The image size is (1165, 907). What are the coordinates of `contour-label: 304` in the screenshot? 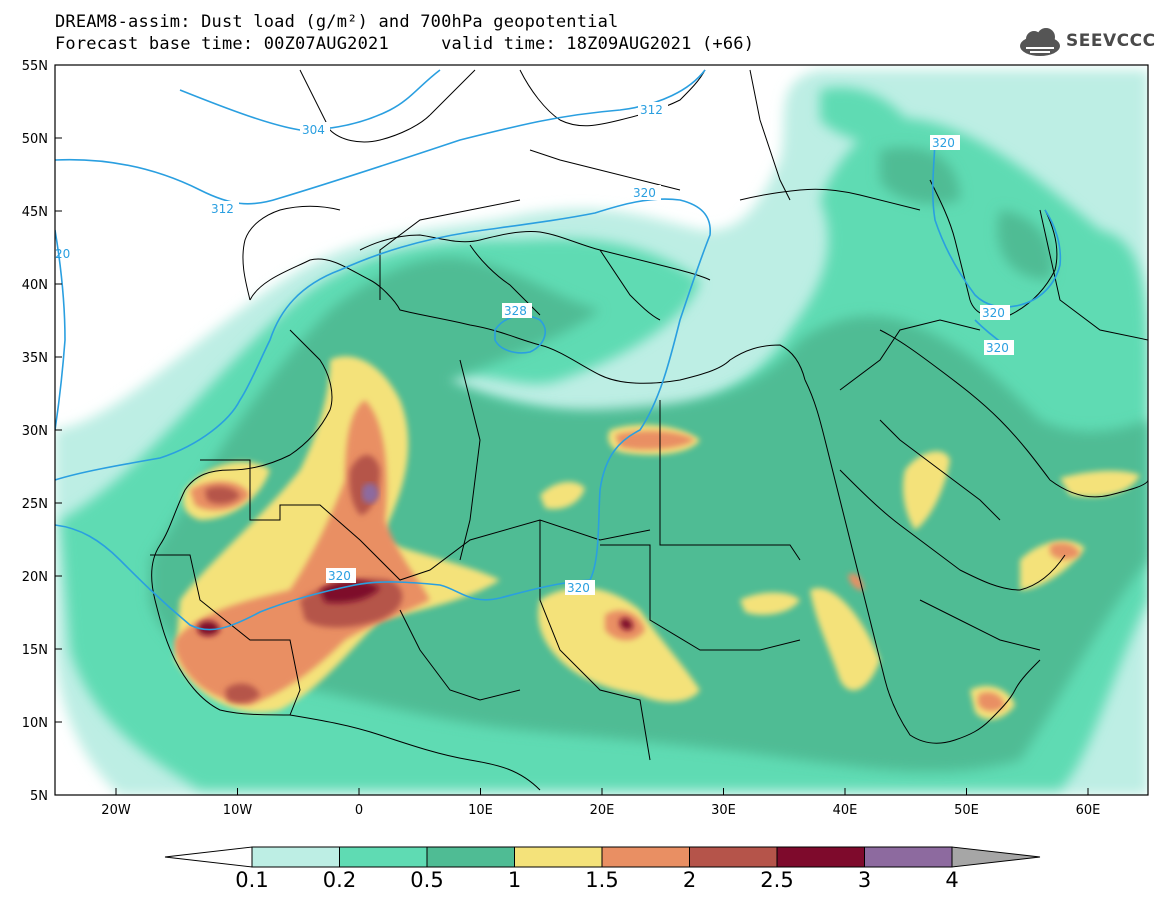 It's located at (315, 129).